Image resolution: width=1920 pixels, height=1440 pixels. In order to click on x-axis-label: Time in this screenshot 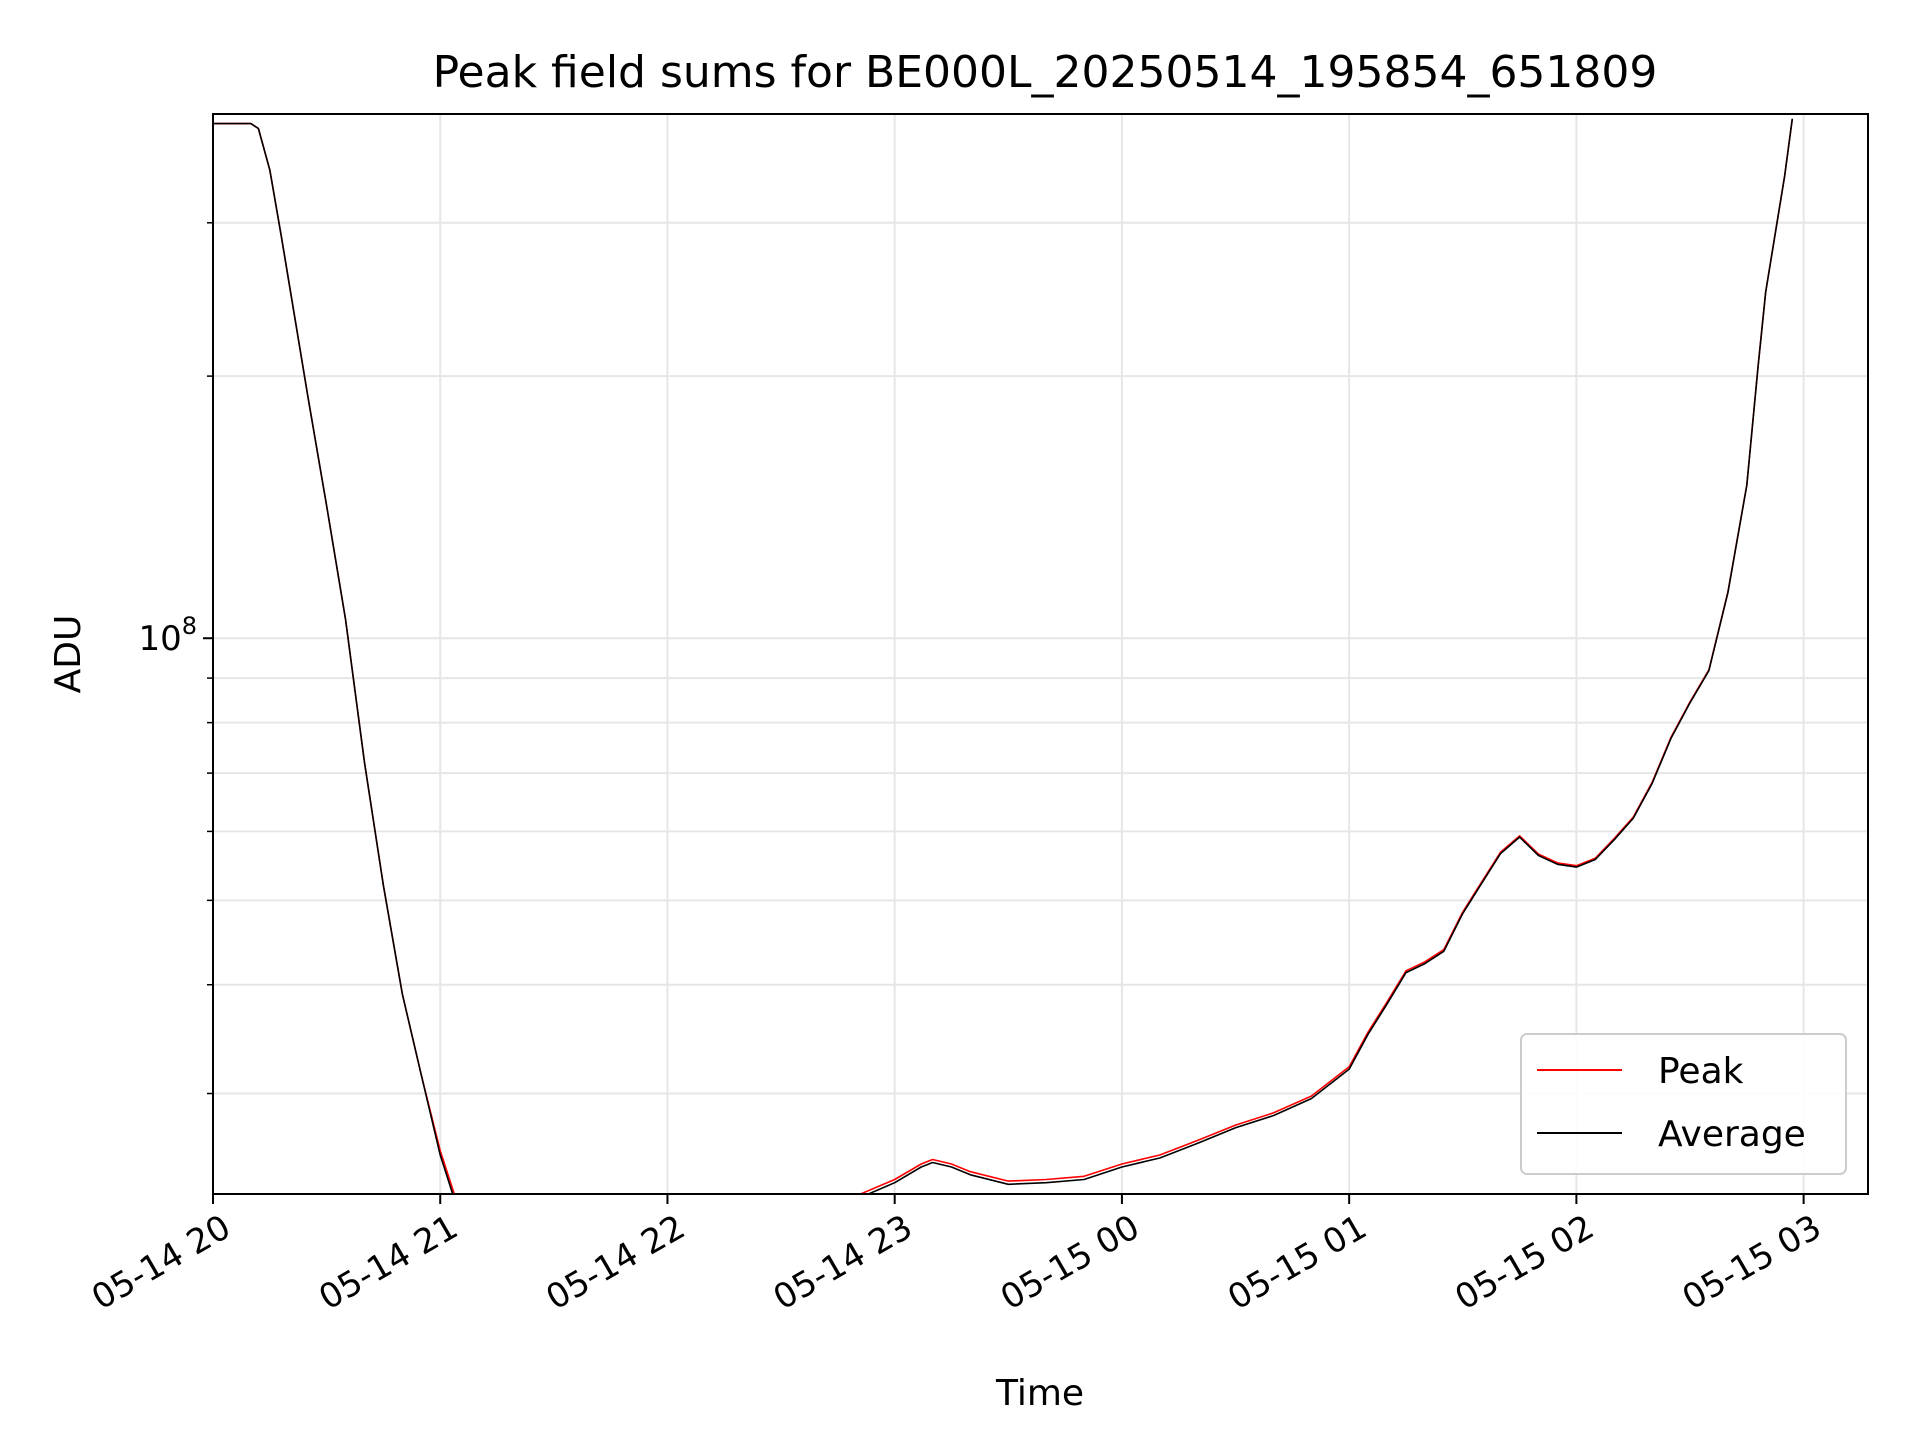, I will do `click(1039, 1393)`.